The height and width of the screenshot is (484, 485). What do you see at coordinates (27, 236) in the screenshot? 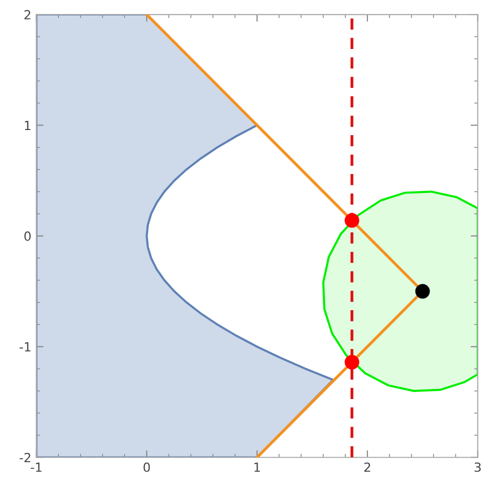
I see `y-tick-label: 0` at bounding box center [27, 236].